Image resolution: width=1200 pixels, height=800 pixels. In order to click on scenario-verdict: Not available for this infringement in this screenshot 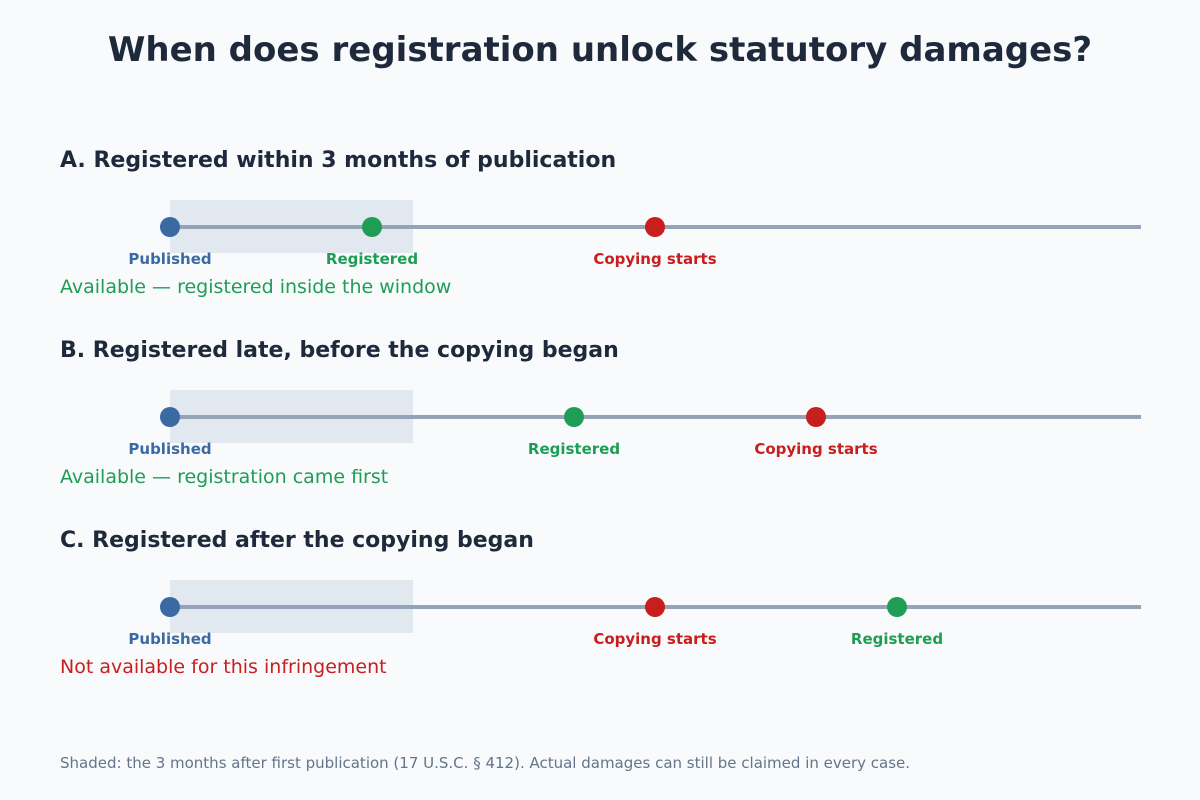, I will do `click(223, 667)`.